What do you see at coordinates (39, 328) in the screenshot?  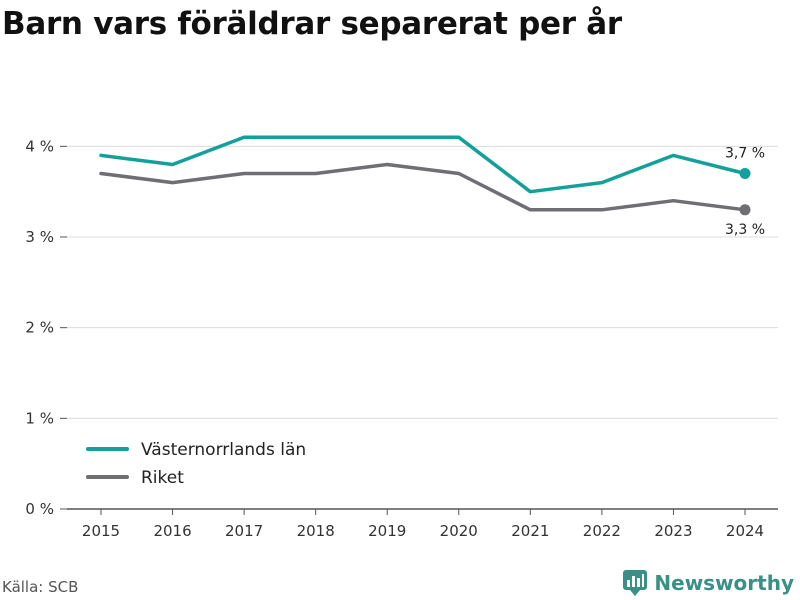 I see `y-tick-label: 2 %` at bounding box center [39, 328].